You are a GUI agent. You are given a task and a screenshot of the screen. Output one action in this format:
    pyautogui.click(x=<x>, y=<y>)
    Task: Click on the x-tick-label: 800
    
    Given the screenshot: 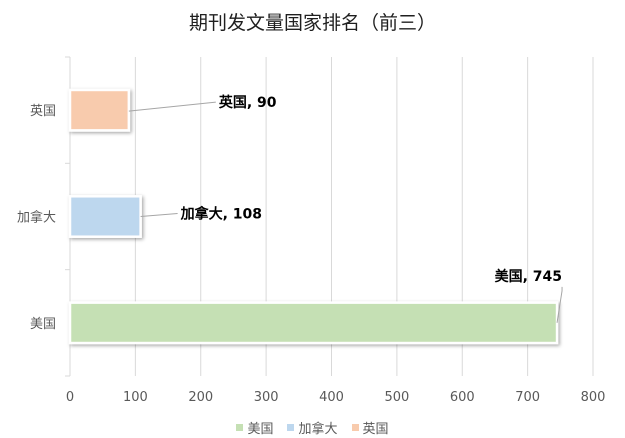 What is the action you would take?
    pyautogui.click(x=593, y=397)
    